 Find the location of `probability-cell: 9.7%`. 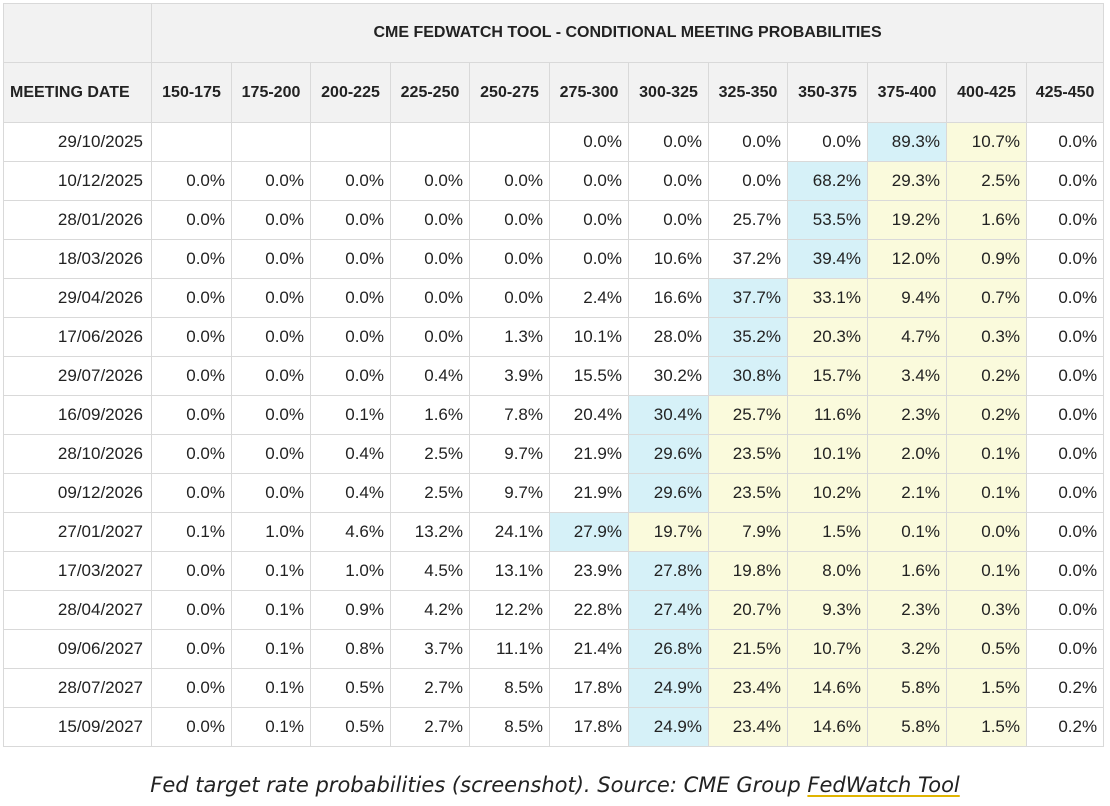

probability-cell: 9.7% is located at coordinates (509, 493).